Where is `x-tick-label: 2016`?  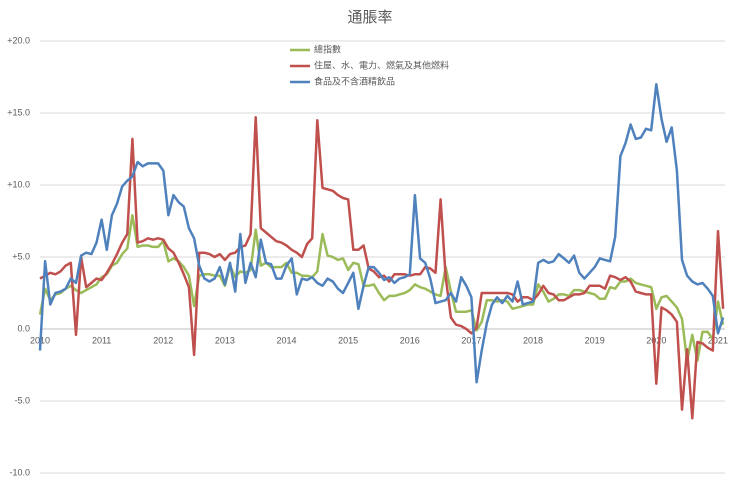
x-tick-label: 2016 is located at coordinates (410, 340).